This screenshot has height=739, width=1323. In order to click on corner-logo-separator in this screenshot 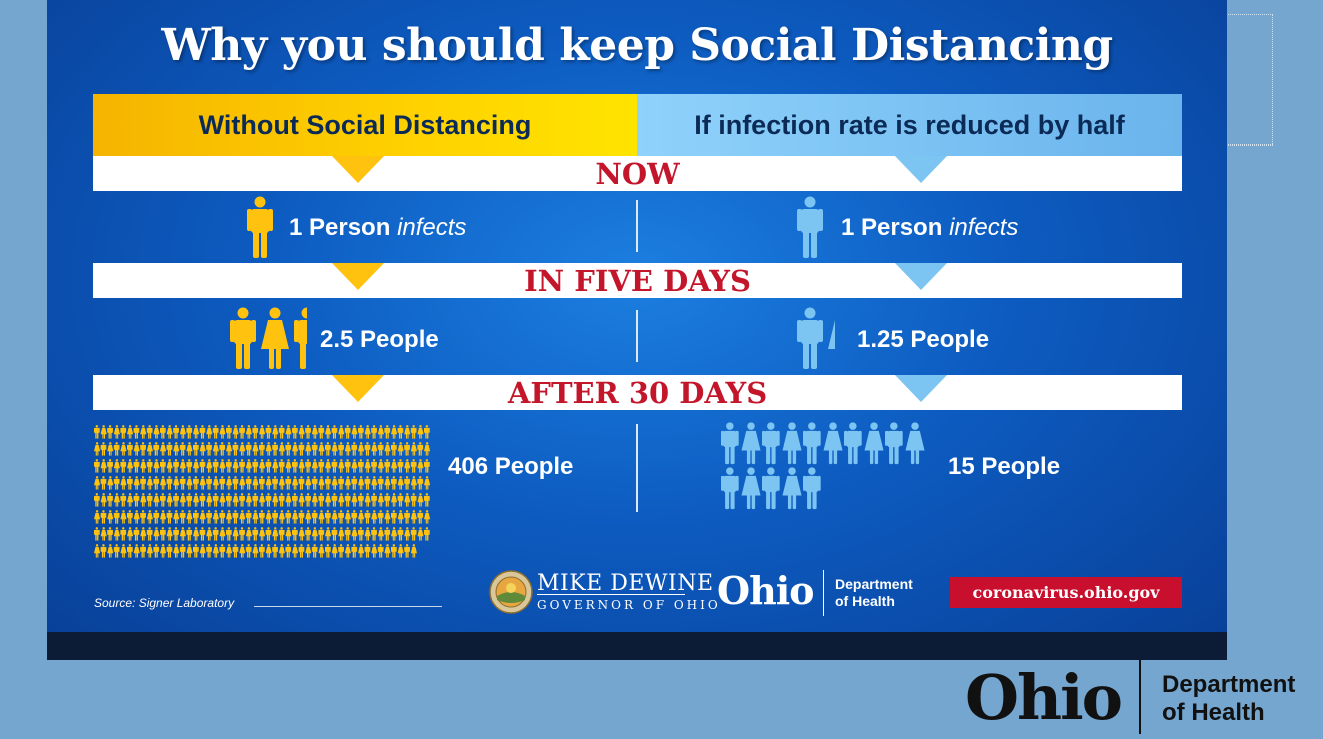, I will do `click(1140, 697)`.